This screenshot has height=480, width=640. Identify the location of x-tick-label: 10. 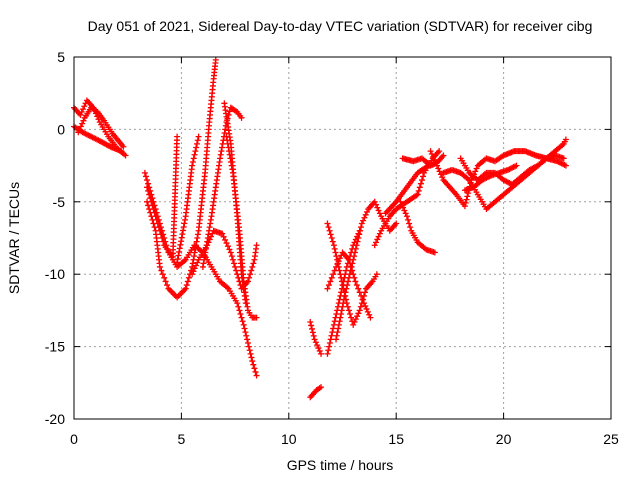
(289, 439).